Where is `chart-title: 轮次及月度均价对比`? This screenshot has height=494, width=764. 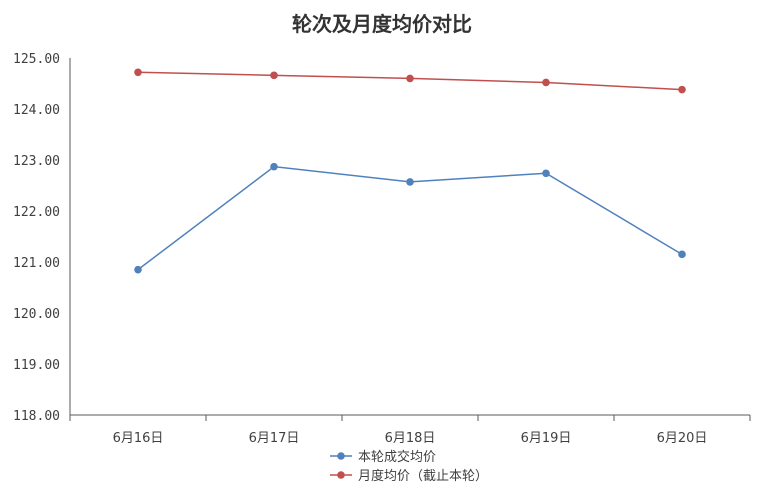 chart-title: 轮次及月度均价对比 is located at coordinates (382, 24).